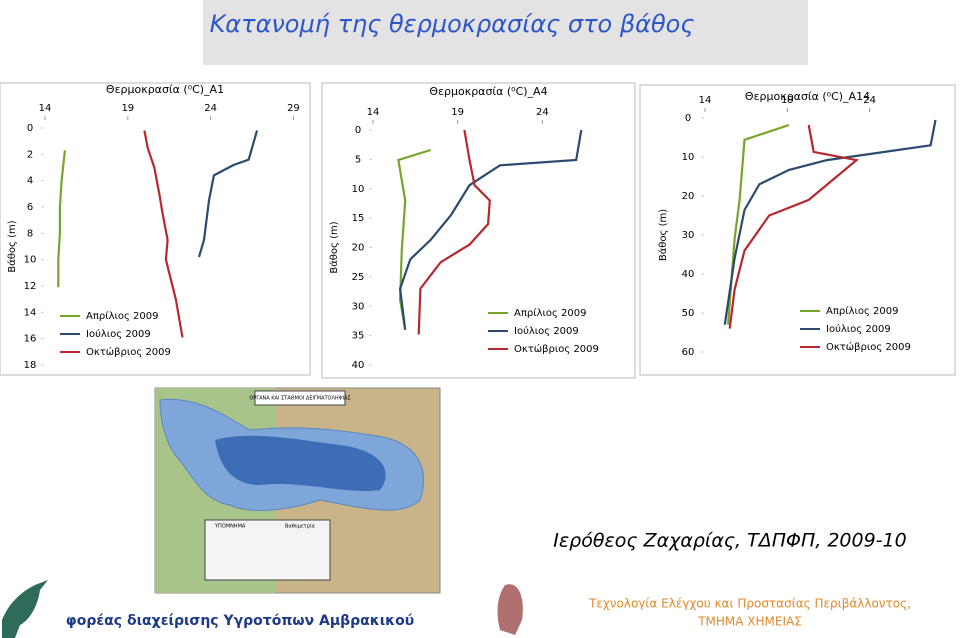  What do you see at coordinates (358, 218) in the screenshot?
I see `y-tick-label: 15` at bounding box center [358, 218].